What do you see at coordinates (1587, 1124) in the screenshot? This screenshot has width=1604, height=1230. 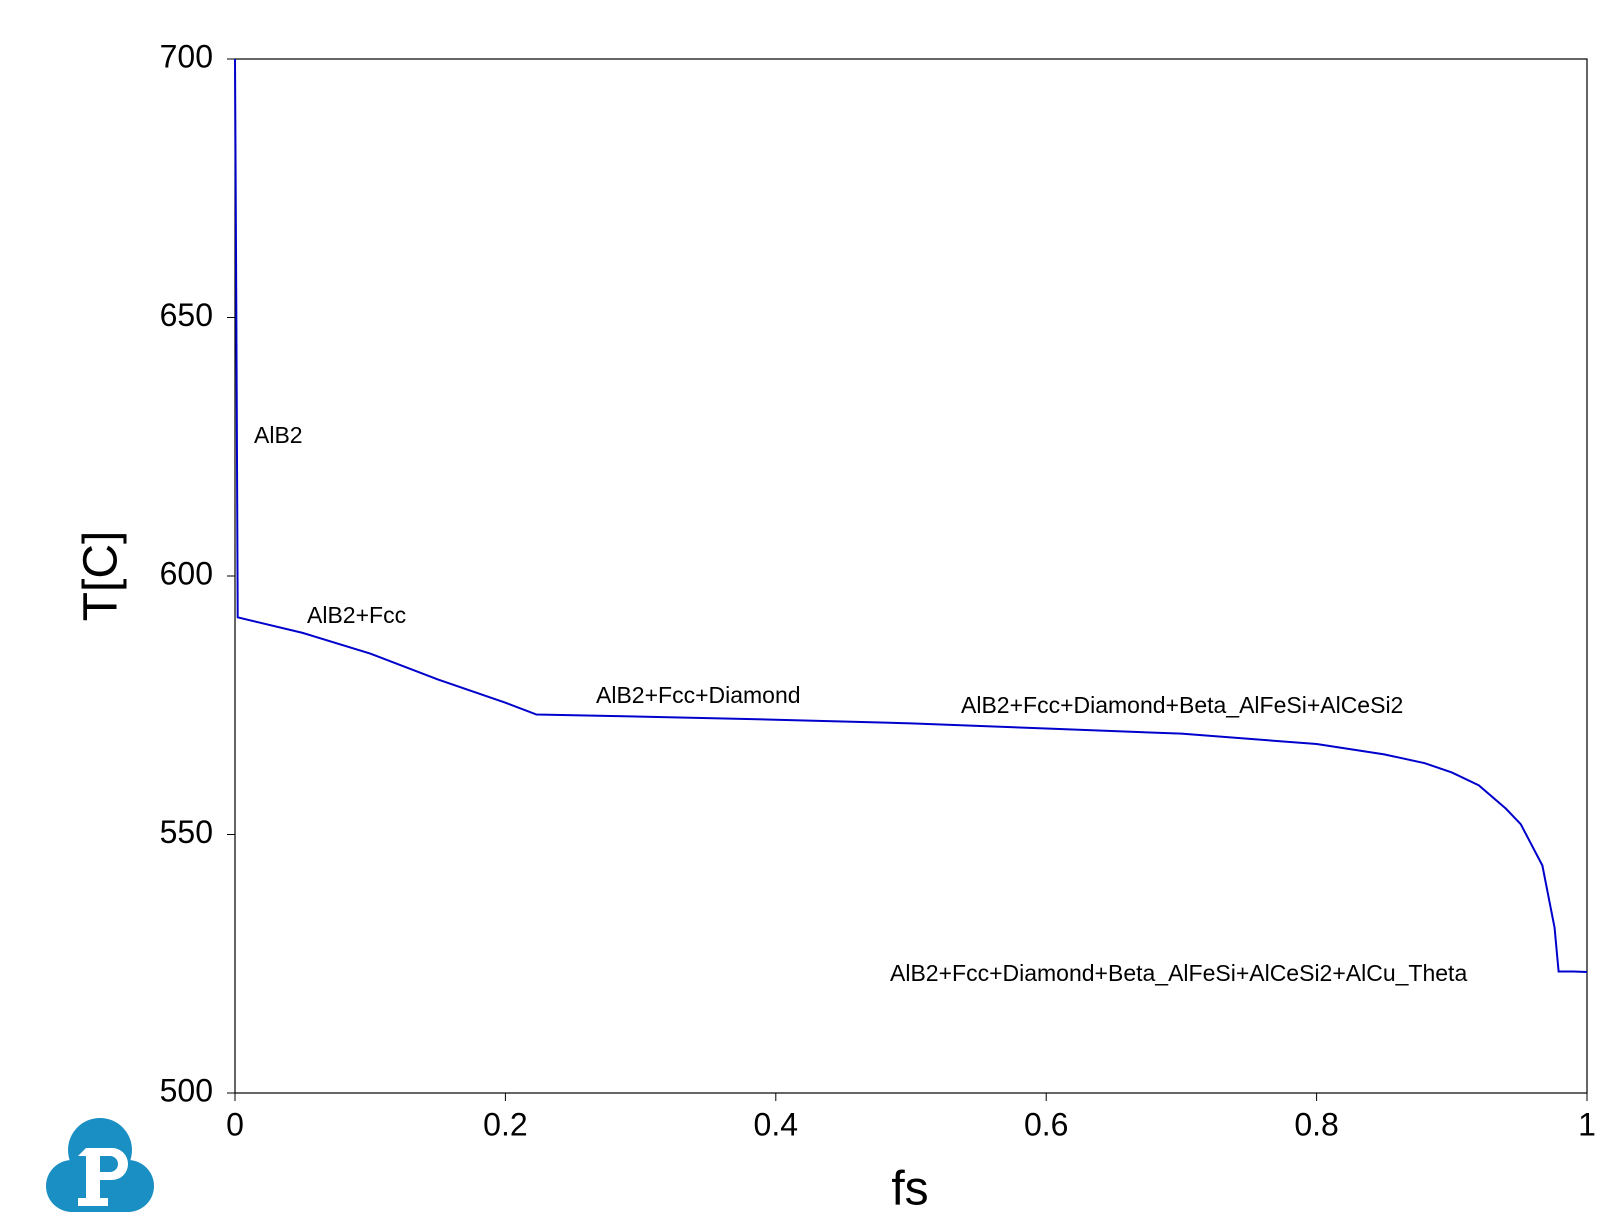 I see `x-tick-label: 1` at bounding box center [1587, 1124].